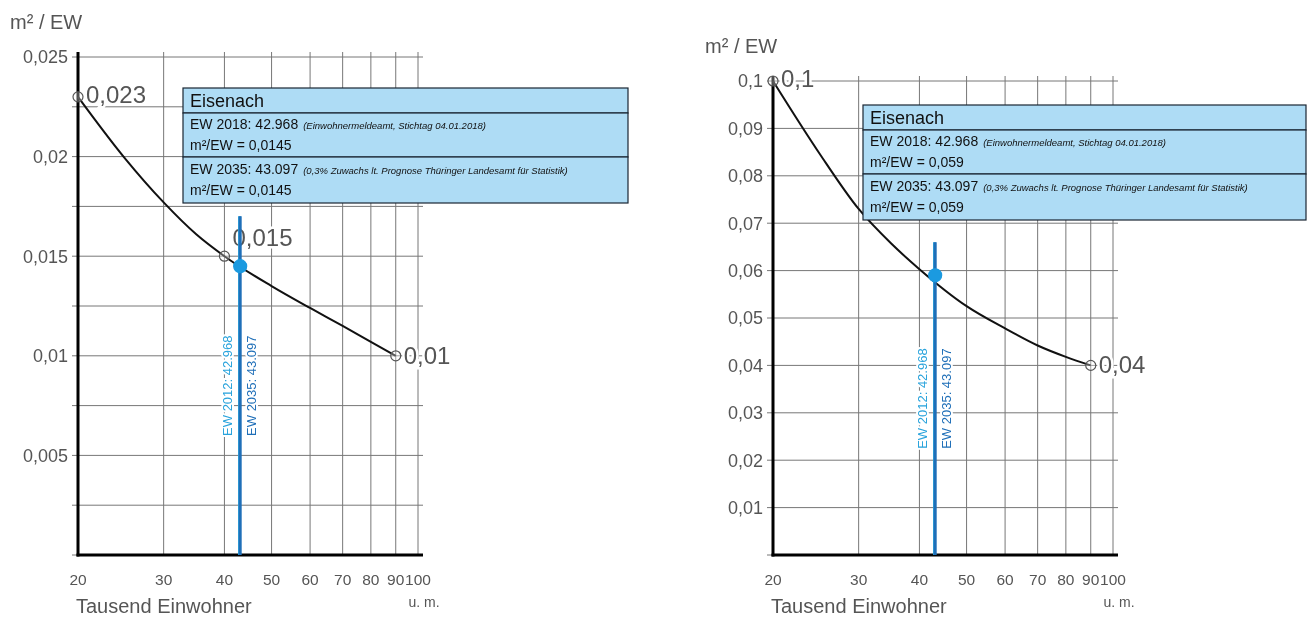 The image size is (1316, 624). What do you see at coordinates (745, 270) in the screenshot?
I see `y-tick-label: 0,06` at bounding box center [745, 270].